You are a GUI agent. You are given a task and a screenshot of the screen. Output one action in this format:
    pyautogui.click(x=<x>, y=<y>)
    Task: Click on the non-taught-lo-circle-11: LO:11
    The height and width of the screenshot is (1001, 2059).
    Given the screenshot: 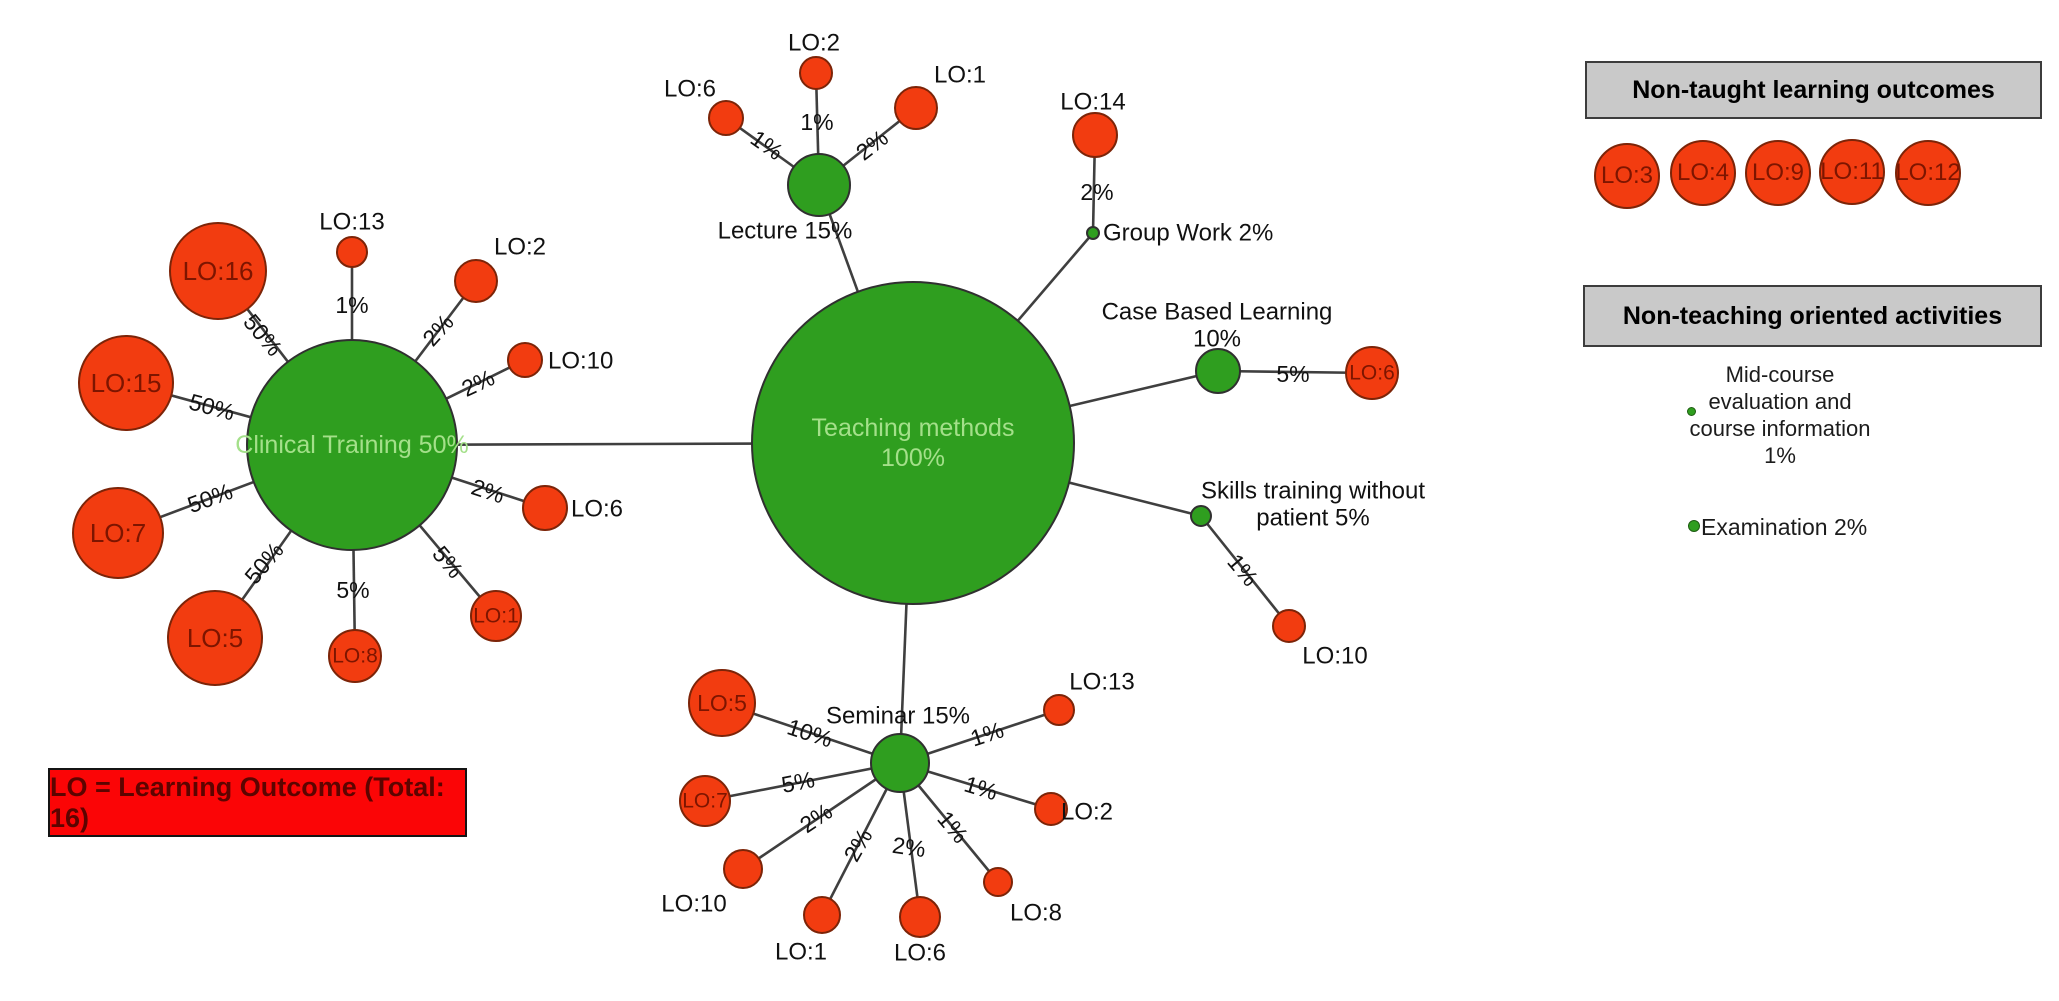 What is the action you would take?
    pyautogui.click(x=1852, y=172)
    